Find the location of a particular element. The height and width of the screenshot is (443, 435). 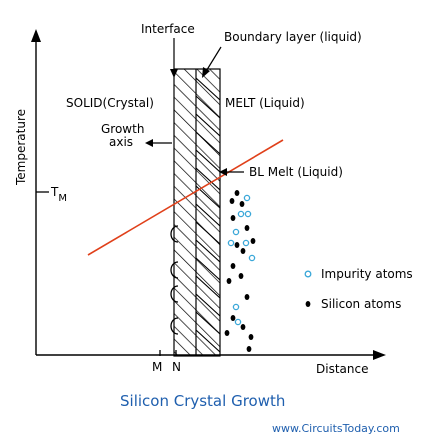

silicon-atoms-cluster is located at coordinates (240, 271).